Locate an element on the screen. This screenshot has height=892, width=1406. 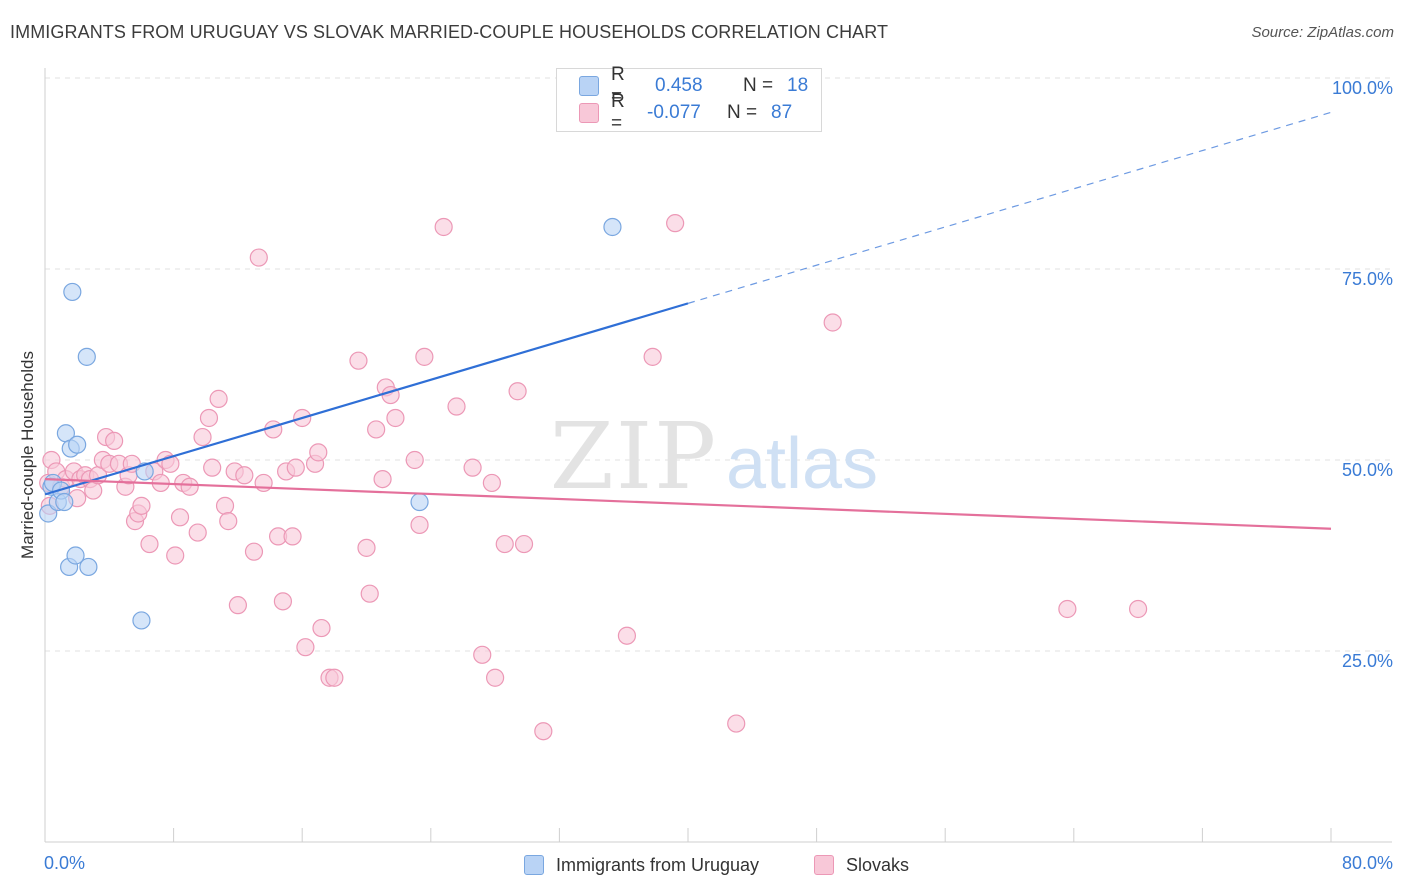
x-tick-labels: 0.0% 80.0% is located at coordinates (718, 863).